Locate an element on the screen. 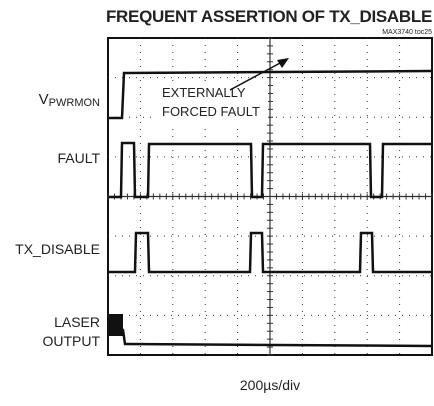 This screenshot has width=434, height=406. figure-title: FREQUENT ASSERTION OF TX_DISABLE is located at coordinates (269, 16).